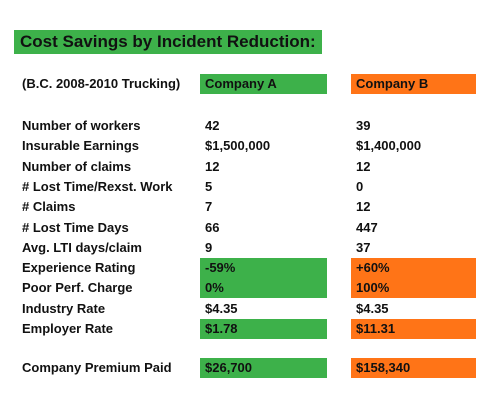 Image resolution: width=500 pixels, height=400 pixels. Describe the element at coordinates (209, 247) in the screenshot. I see `company-a-value: 9` at that location.